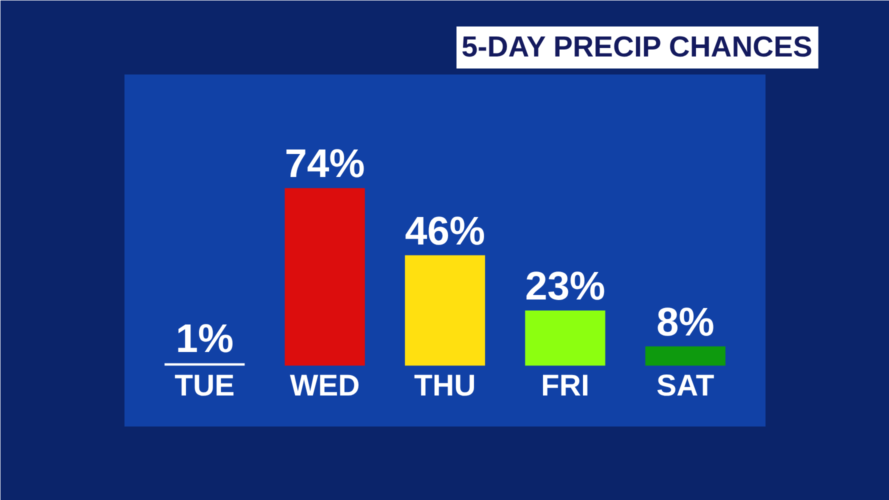 This screenshot has height=500, width=889. Describe the element at coordinates (204, 386) in the screenshot. I see `x-tick-label: TUE` at that location.